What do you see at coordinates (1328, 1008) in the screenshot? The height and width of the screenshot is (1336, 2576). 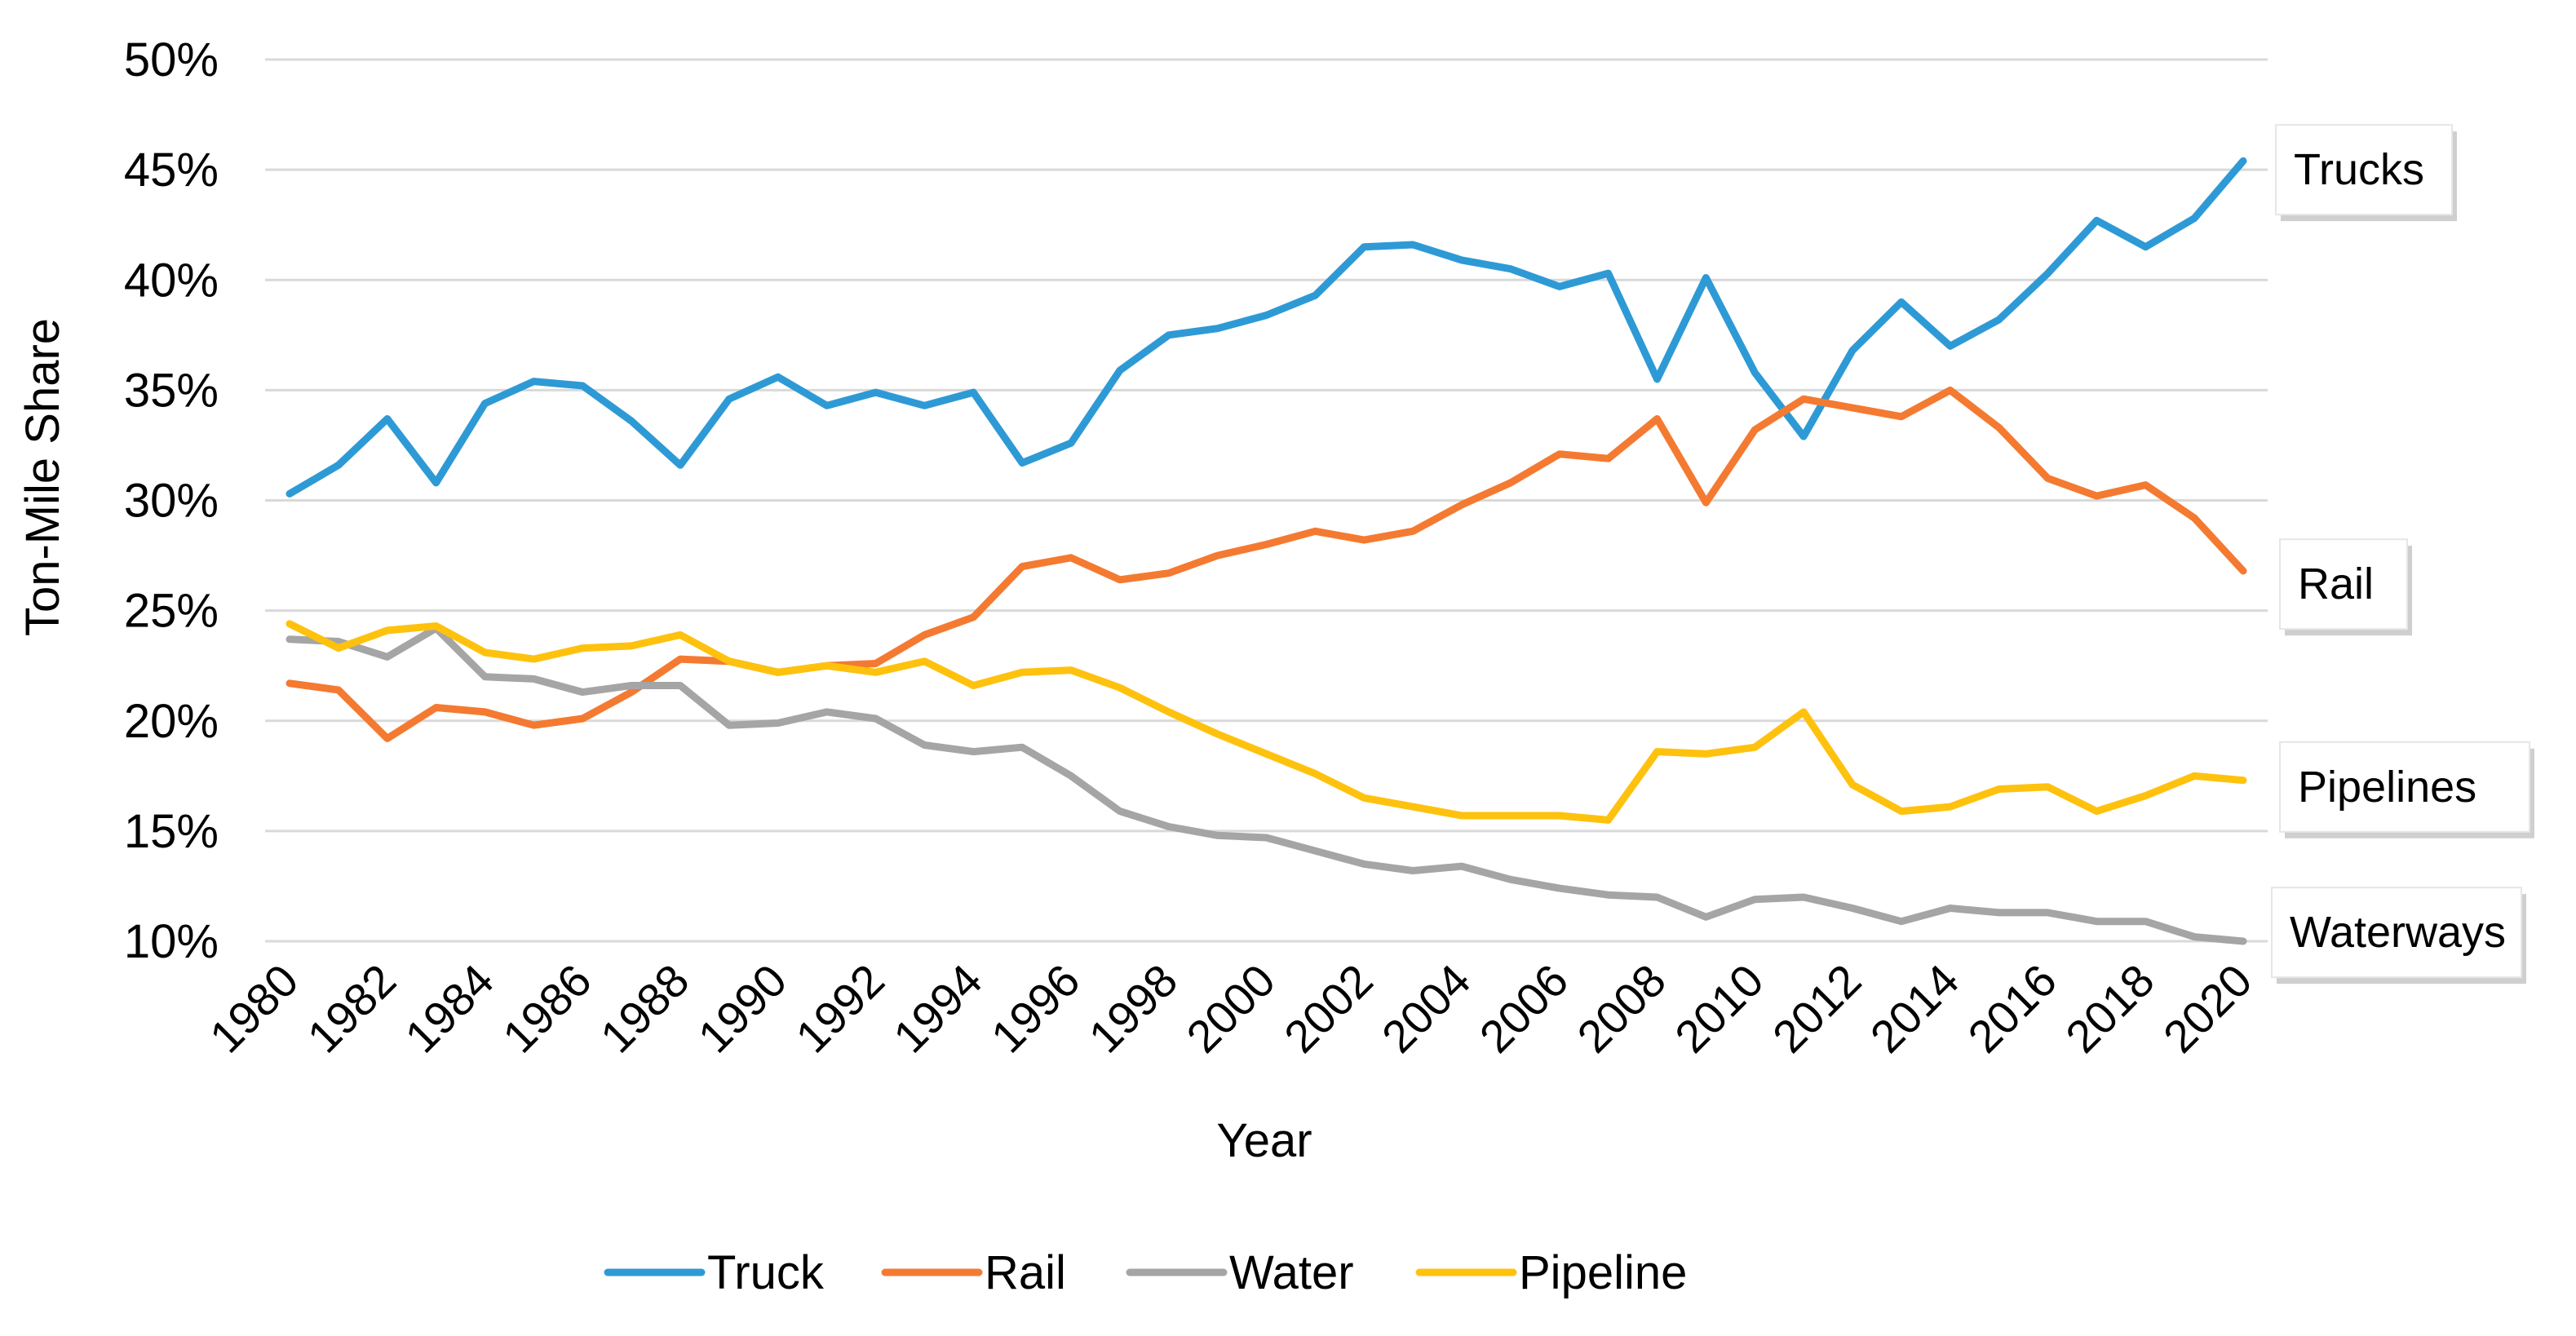 I see `x-tick-label-2002: 2002` at bounding box center [1328, 1008].